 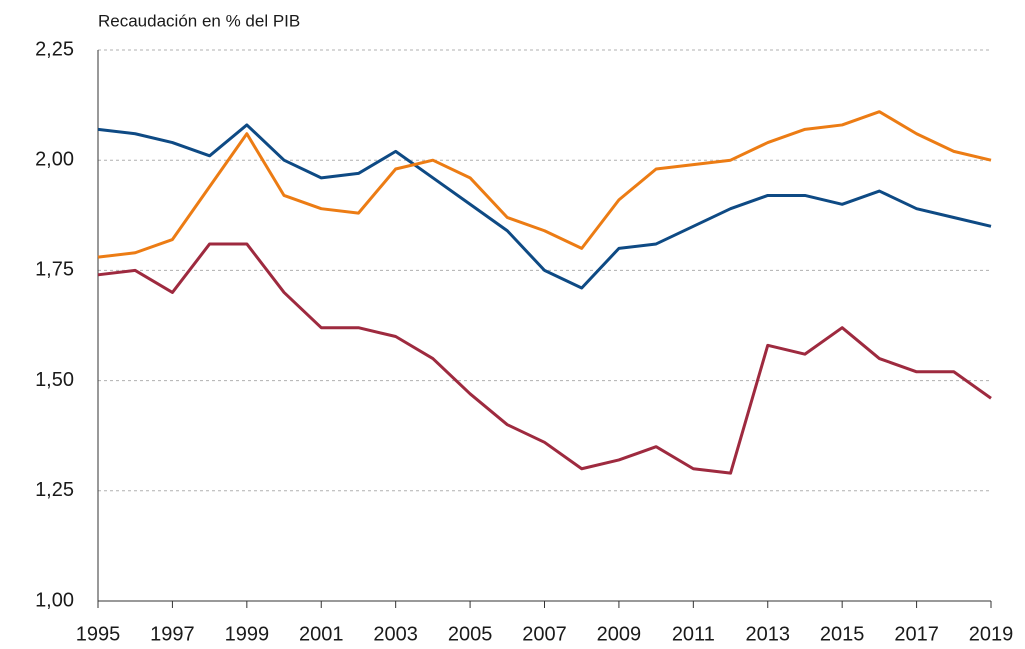 What do you see at coordinates (54, 380) in the screenshot?
I see `y-tick-label: 1,50` at bounding box center [54, 380].